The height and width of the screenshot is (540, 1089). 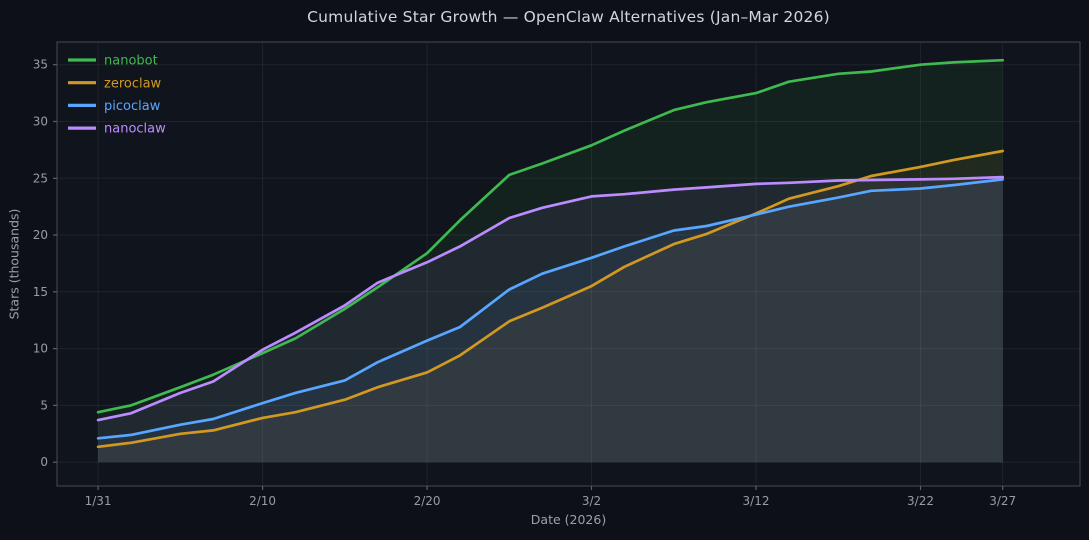 I want to click on y-tick-label: 15, so click(x=40, y=292).